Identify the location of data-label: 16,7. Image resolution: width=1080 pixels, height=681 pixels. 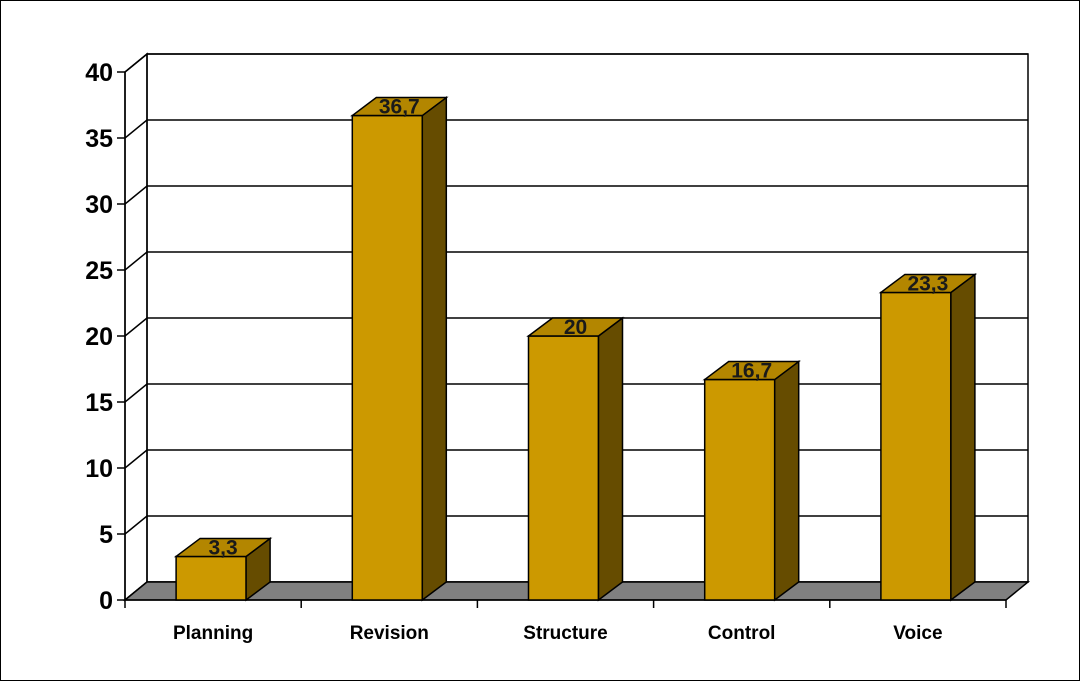
(751, 371).